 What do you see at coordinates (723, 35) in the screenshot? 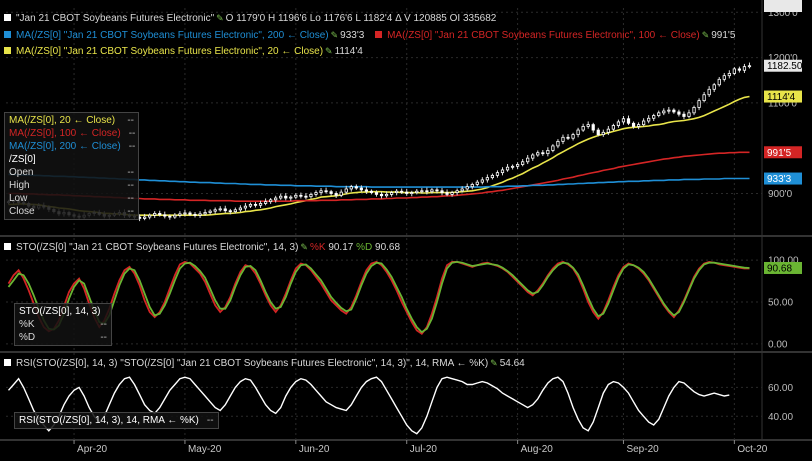
I see `ma100-value: 991'5` at bounding box center [723, 35].